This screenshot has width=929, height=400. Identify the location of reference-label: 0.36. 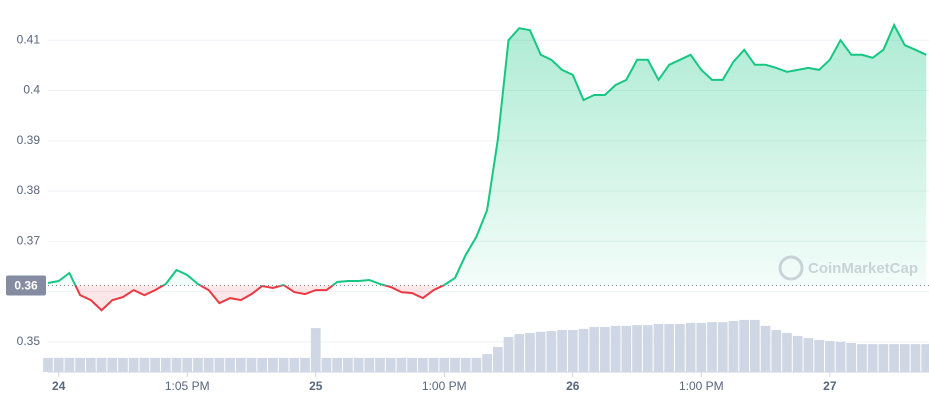
(26, 286).